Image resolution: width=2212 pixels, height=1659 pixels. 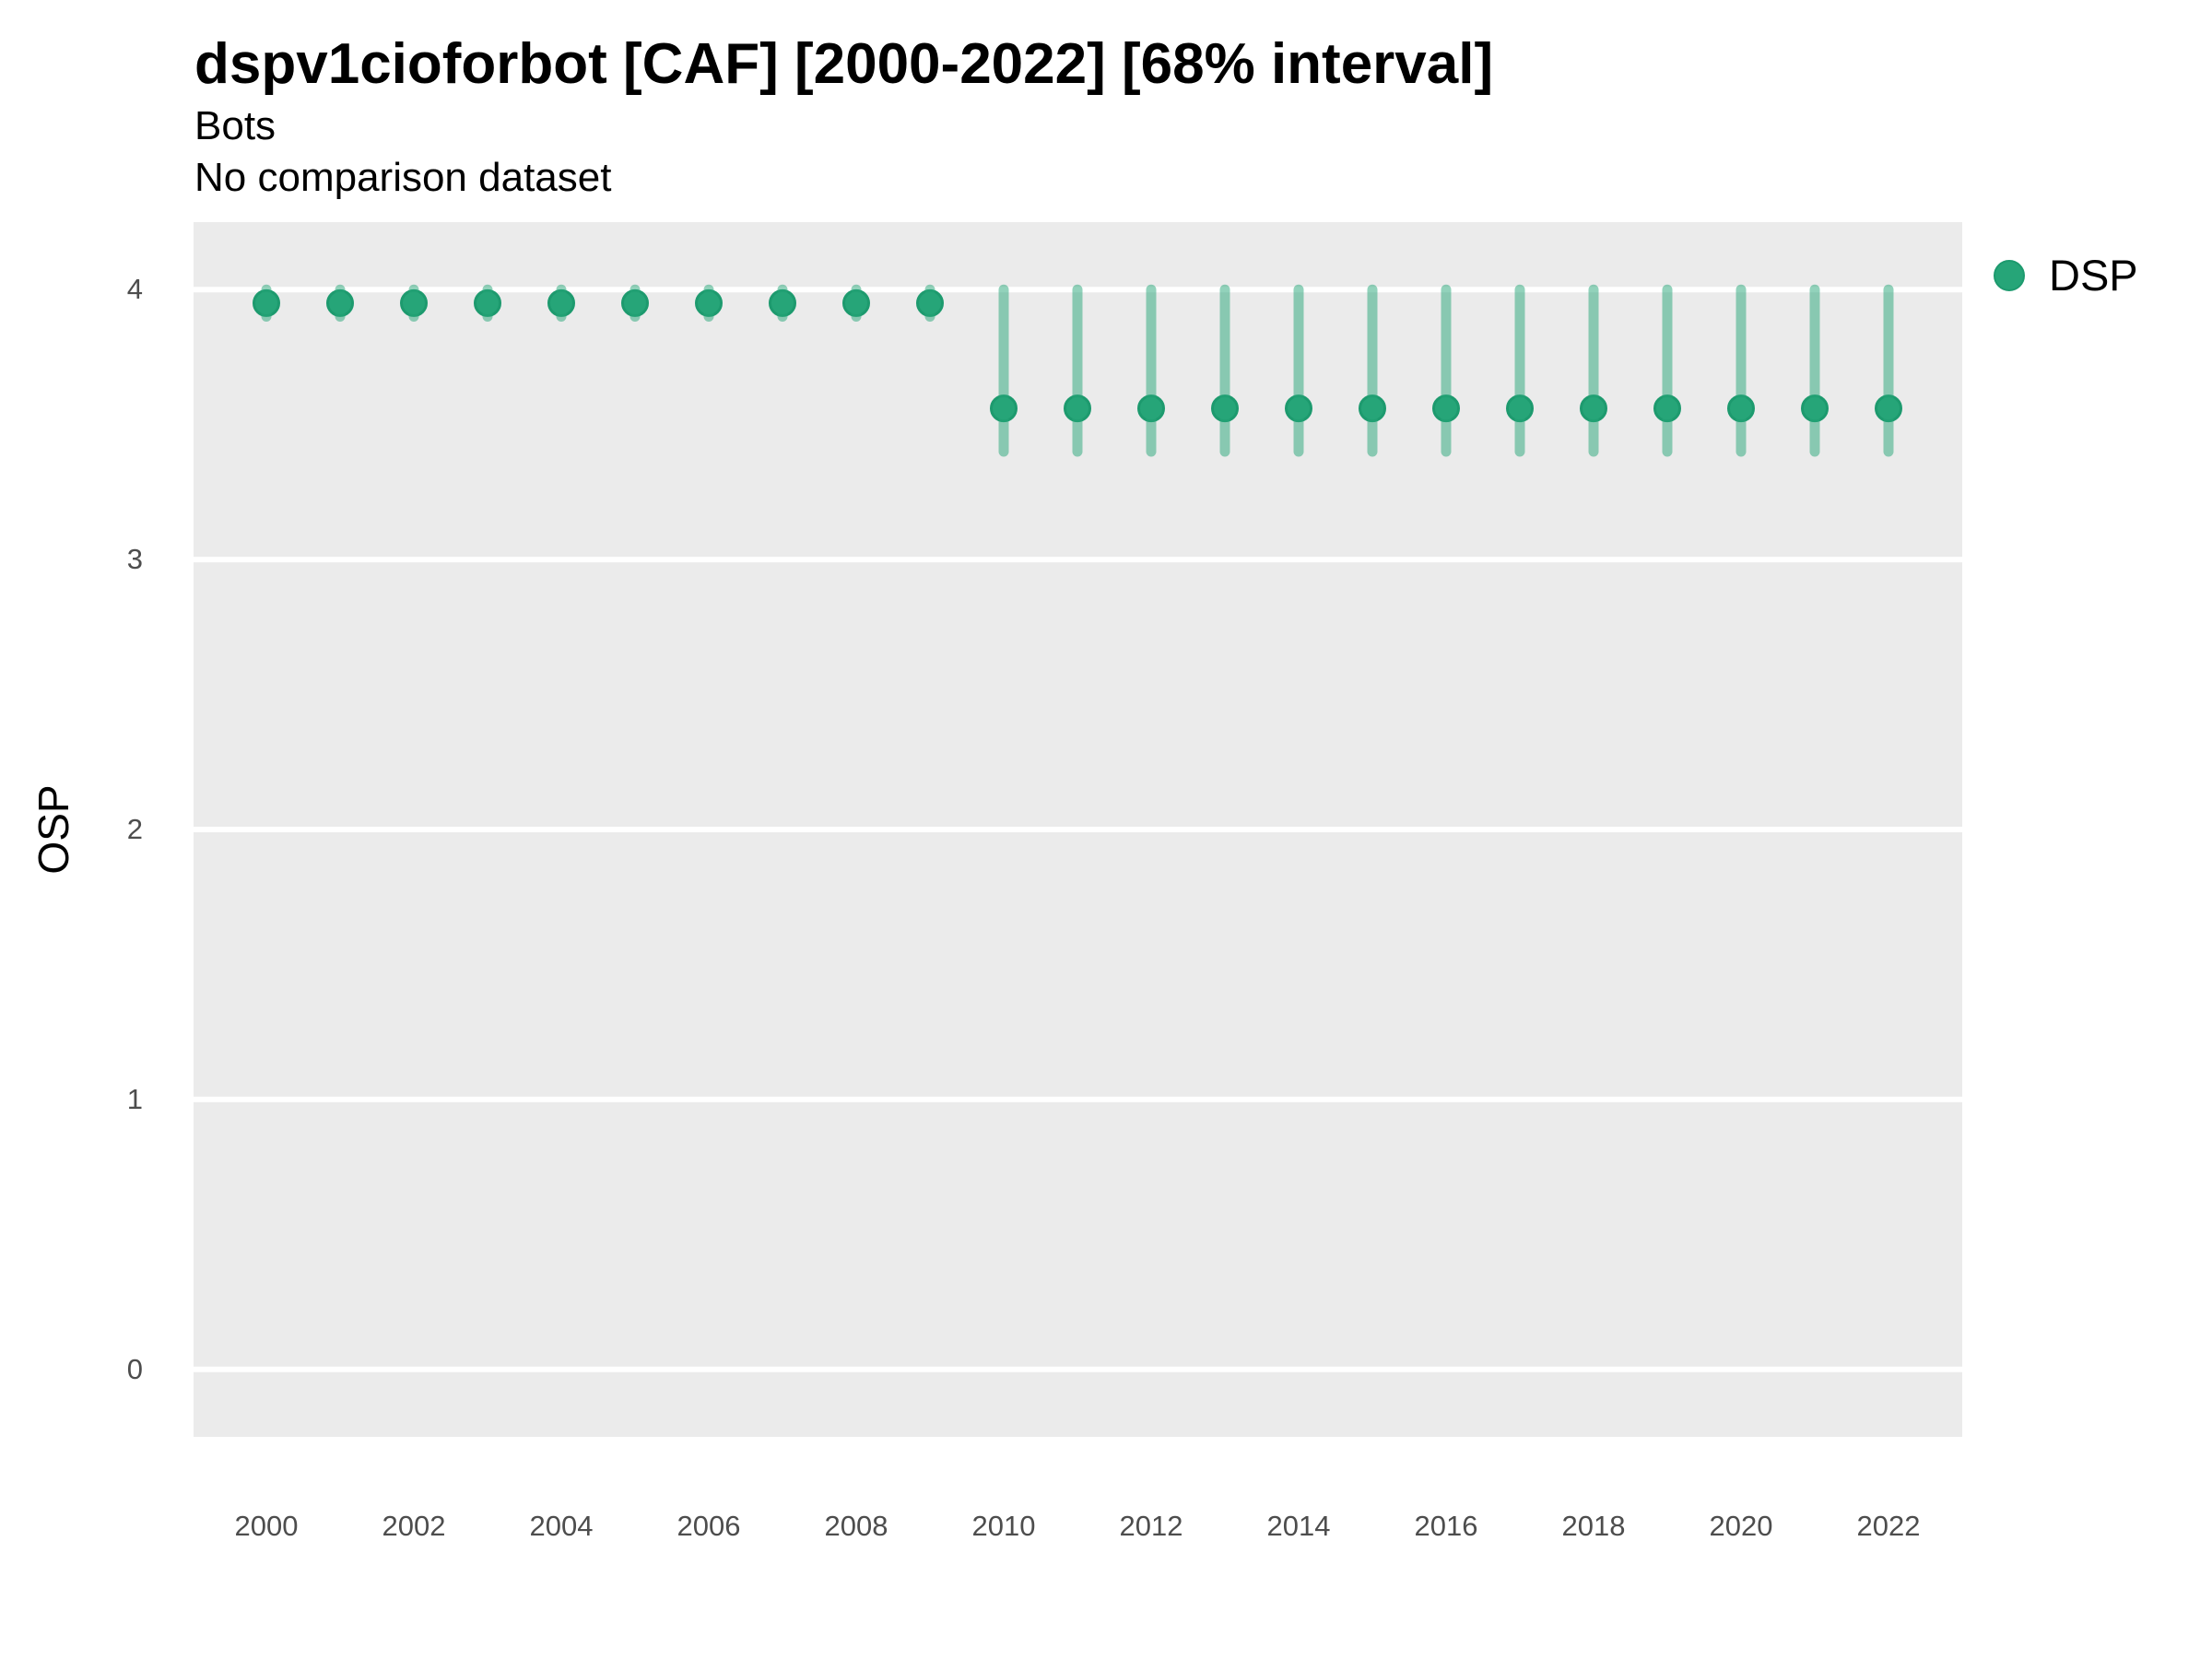 I want to click on x-tick-label: 2004, so click(x=561, y=1526).